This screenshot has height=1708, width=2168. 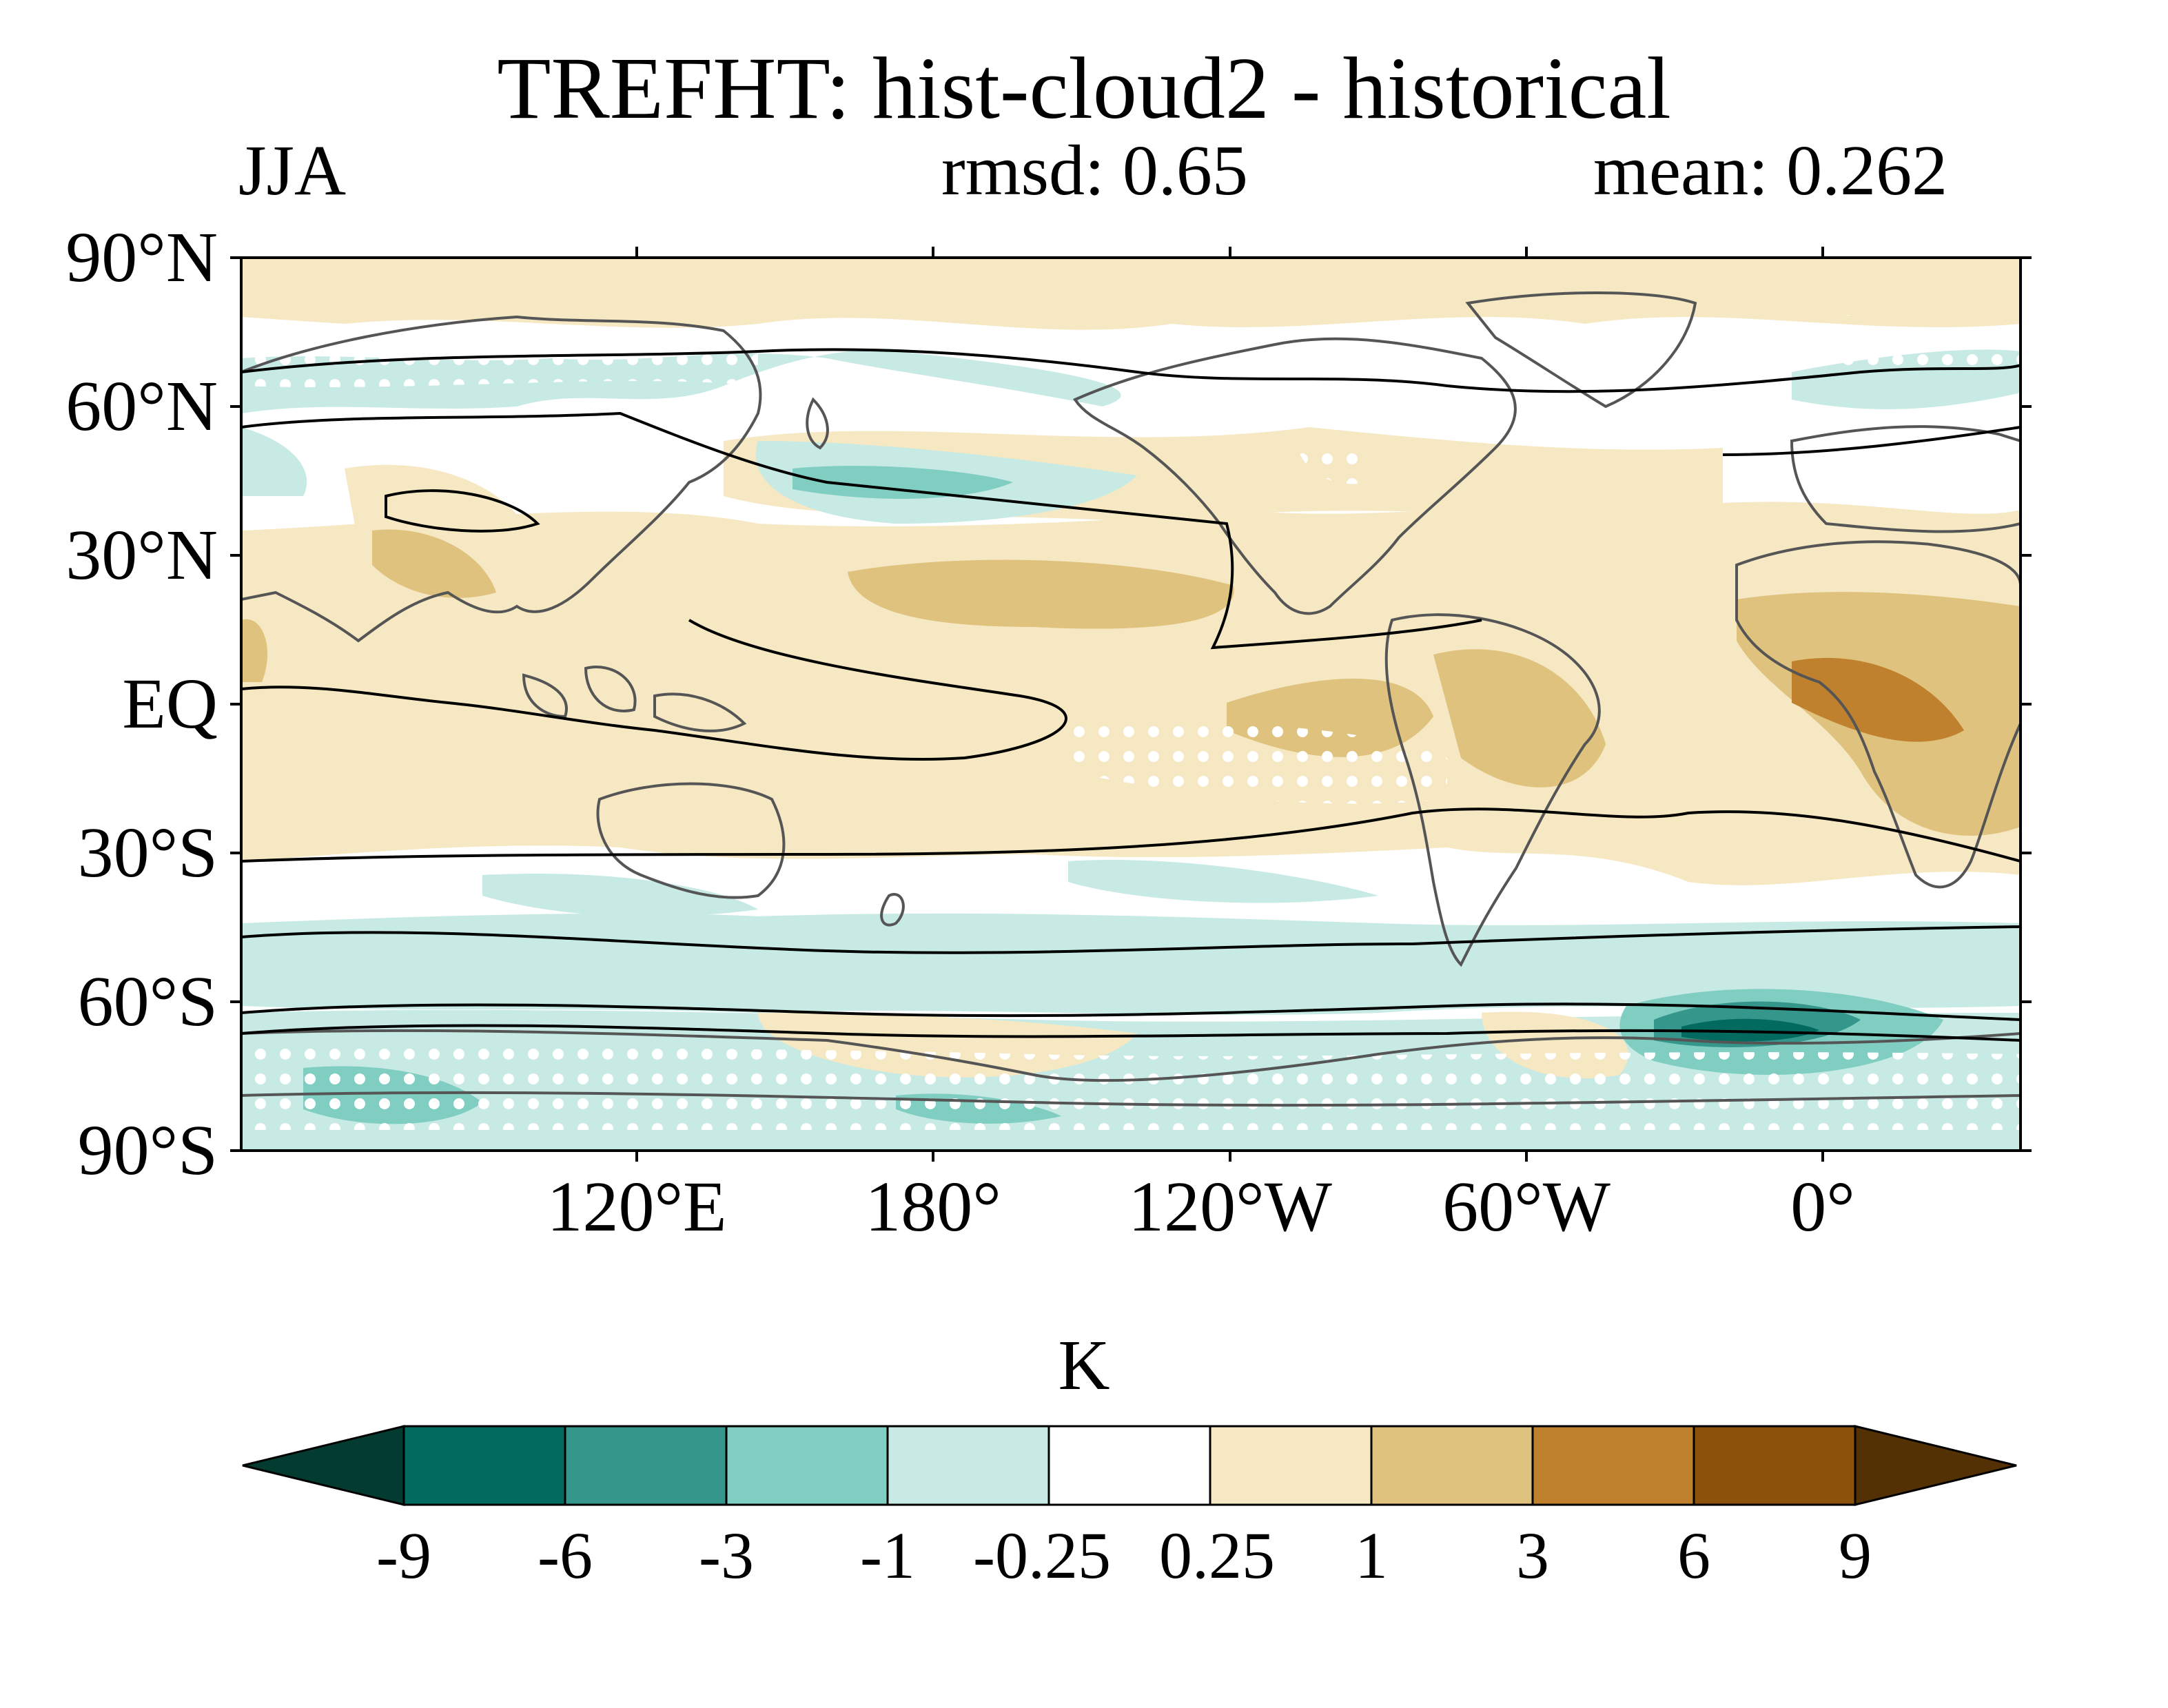 What do you see at coordinates (1855, 1555) in the screenshot?
I see `colorbar-level: 9` at bounding box center [1855, 1555].